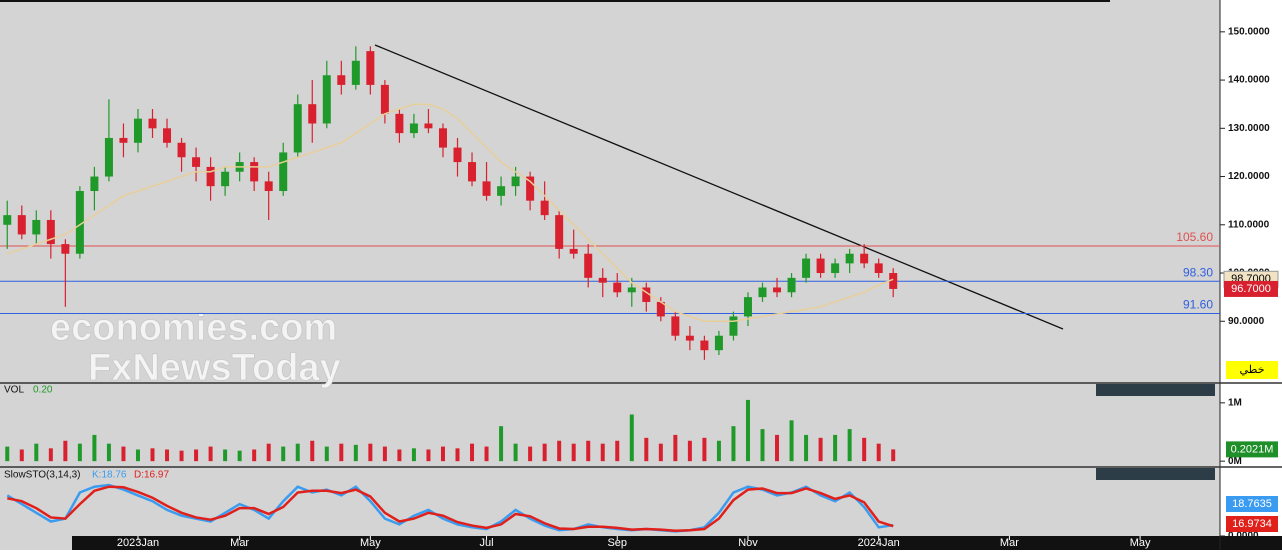  I want to click on x-tick-label: Nov, so click(748, 543).